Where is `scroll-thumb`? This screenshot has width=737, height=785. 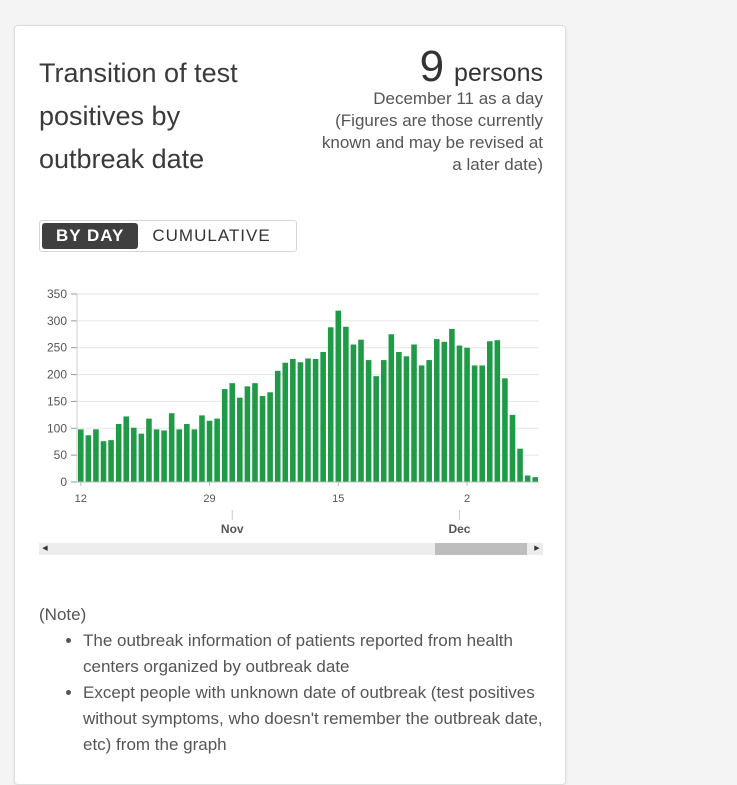
scroll-thumb is located at coordinates (481, 549).